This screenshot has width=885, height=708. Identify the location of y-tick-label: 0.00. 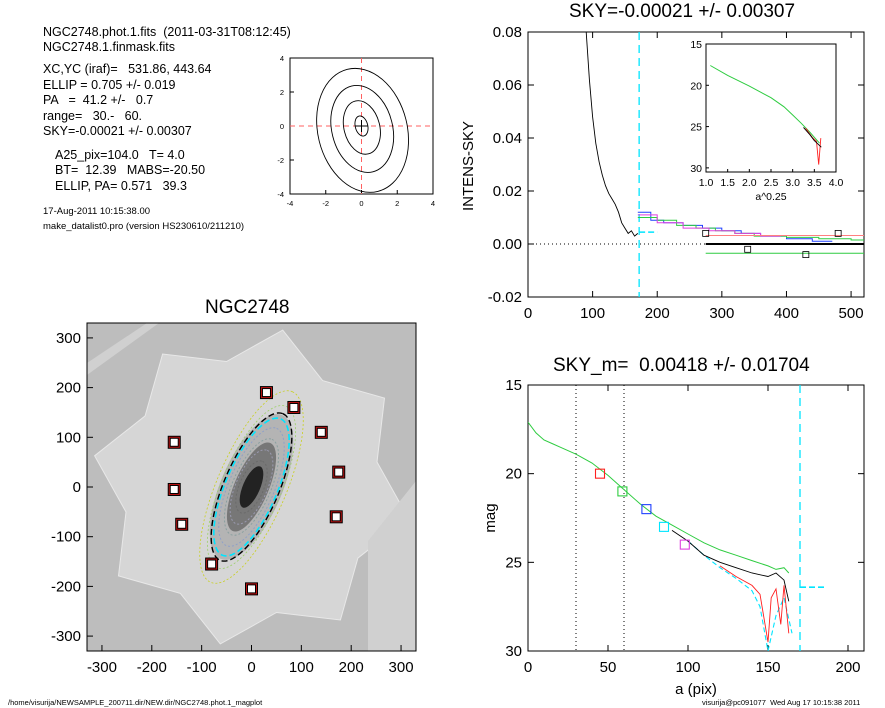
(507, 244).